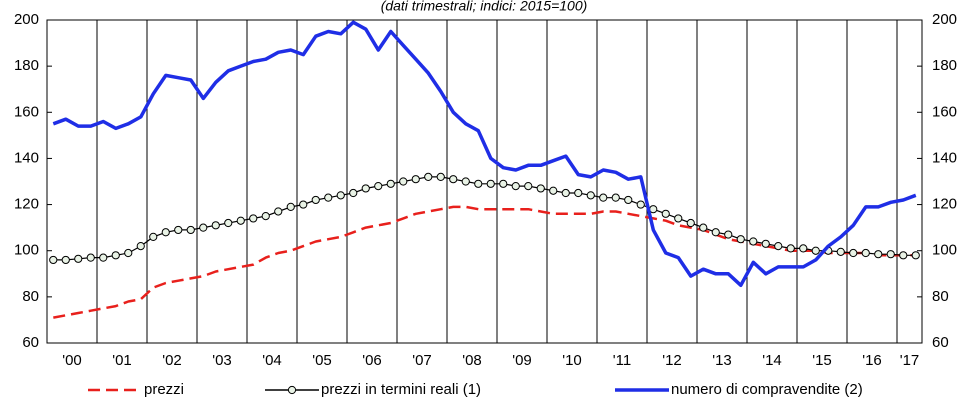 The height and width of the screenshot is (410, 972). What do you see at coordinates (72, 360) in the screenshot?
I see `x-tick-label: '00` at bounding box center [72, 360].